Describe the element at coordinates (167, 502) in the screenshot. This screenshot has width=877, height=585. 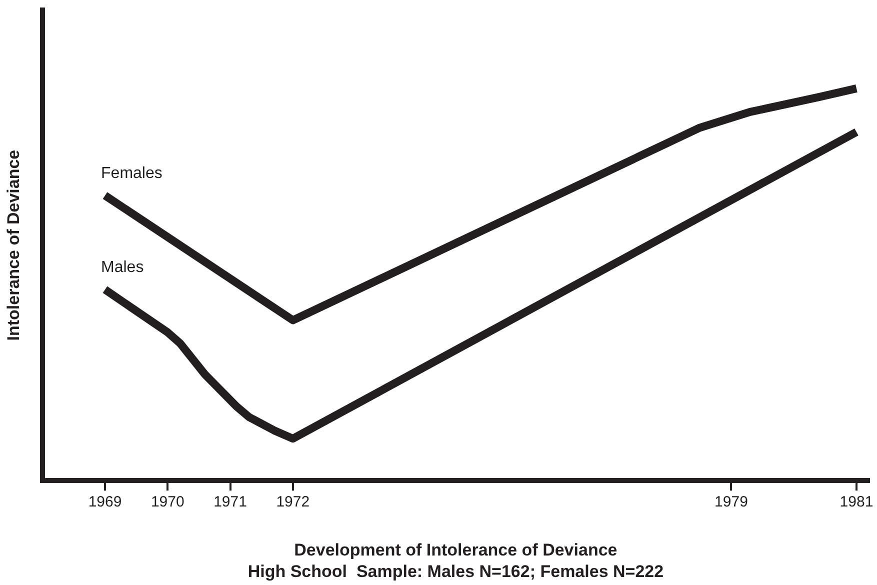
I see `x-tick-label: 1970` at that location.